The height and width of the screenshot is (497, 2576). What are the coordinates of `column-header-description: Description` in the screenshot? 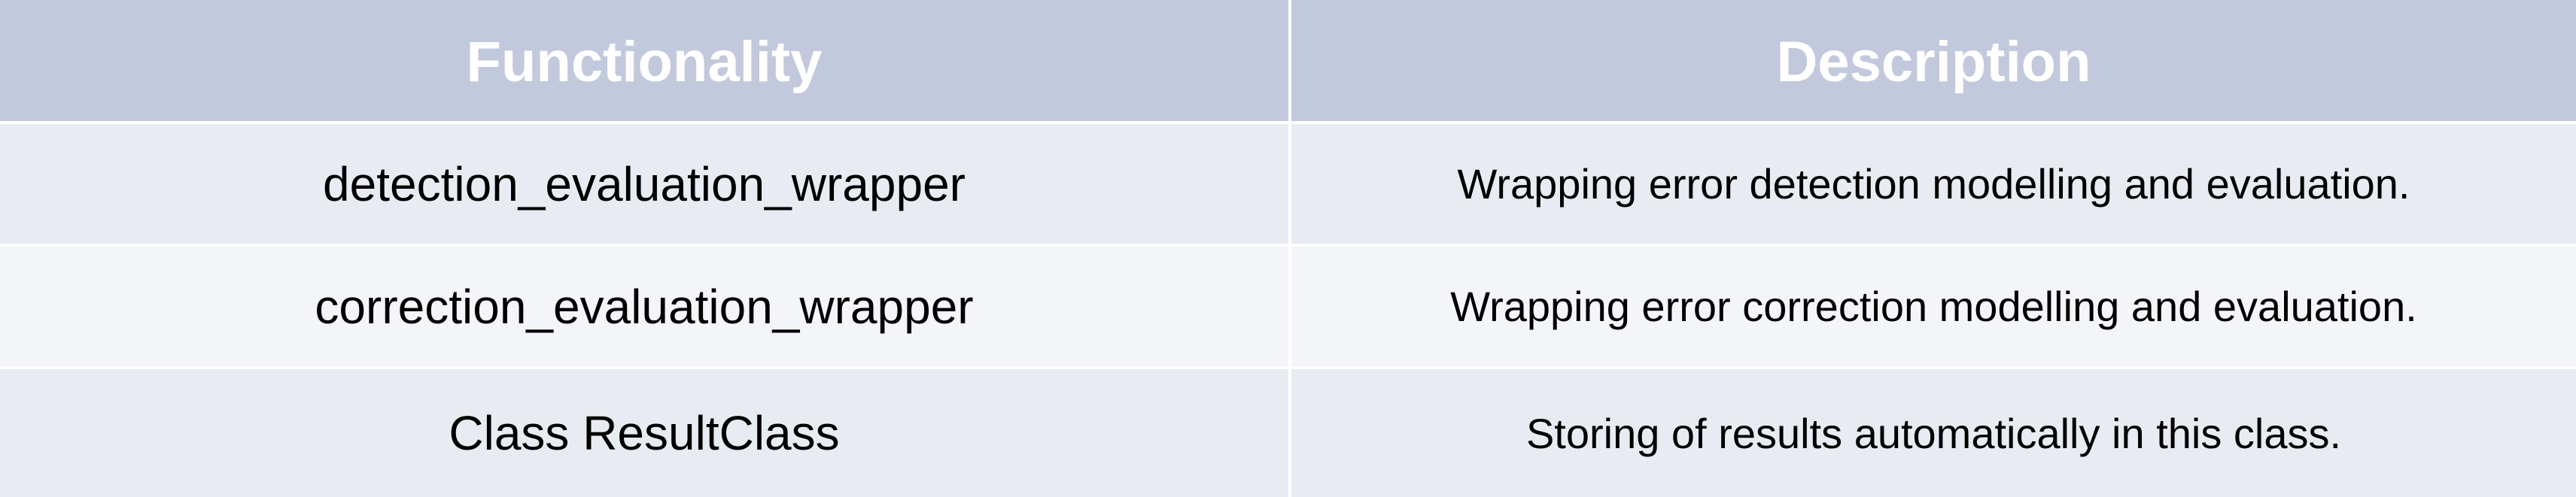 It's located at (1933, 60).